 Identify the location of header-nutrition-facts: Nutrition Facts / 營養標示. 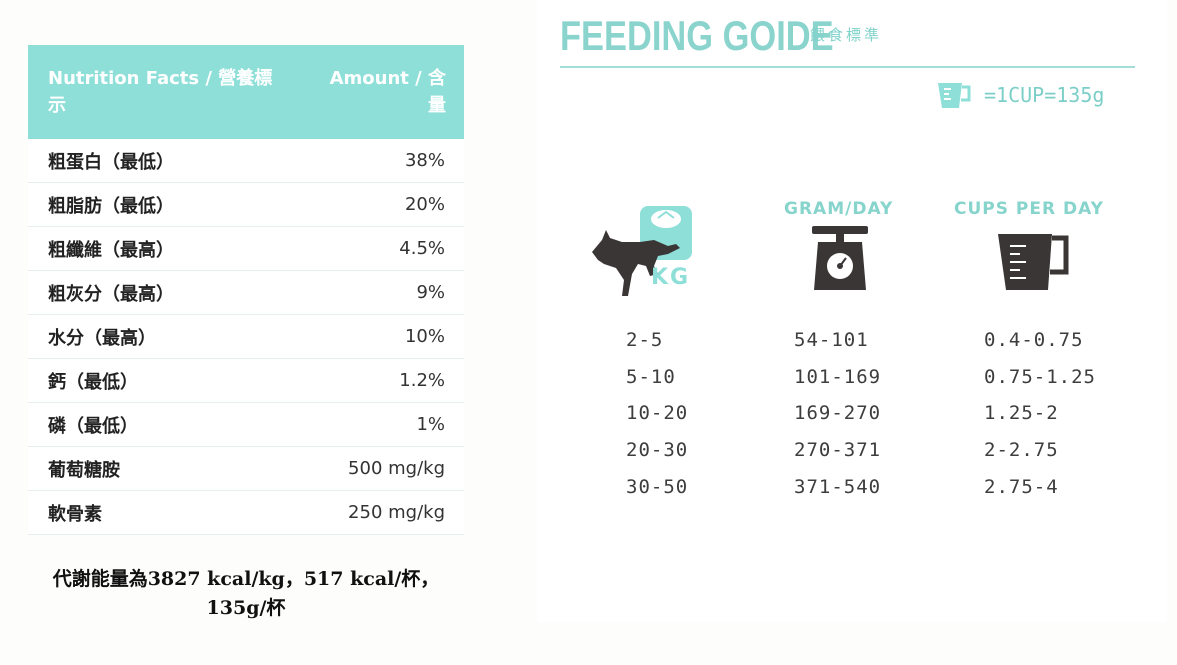
(160, 92).